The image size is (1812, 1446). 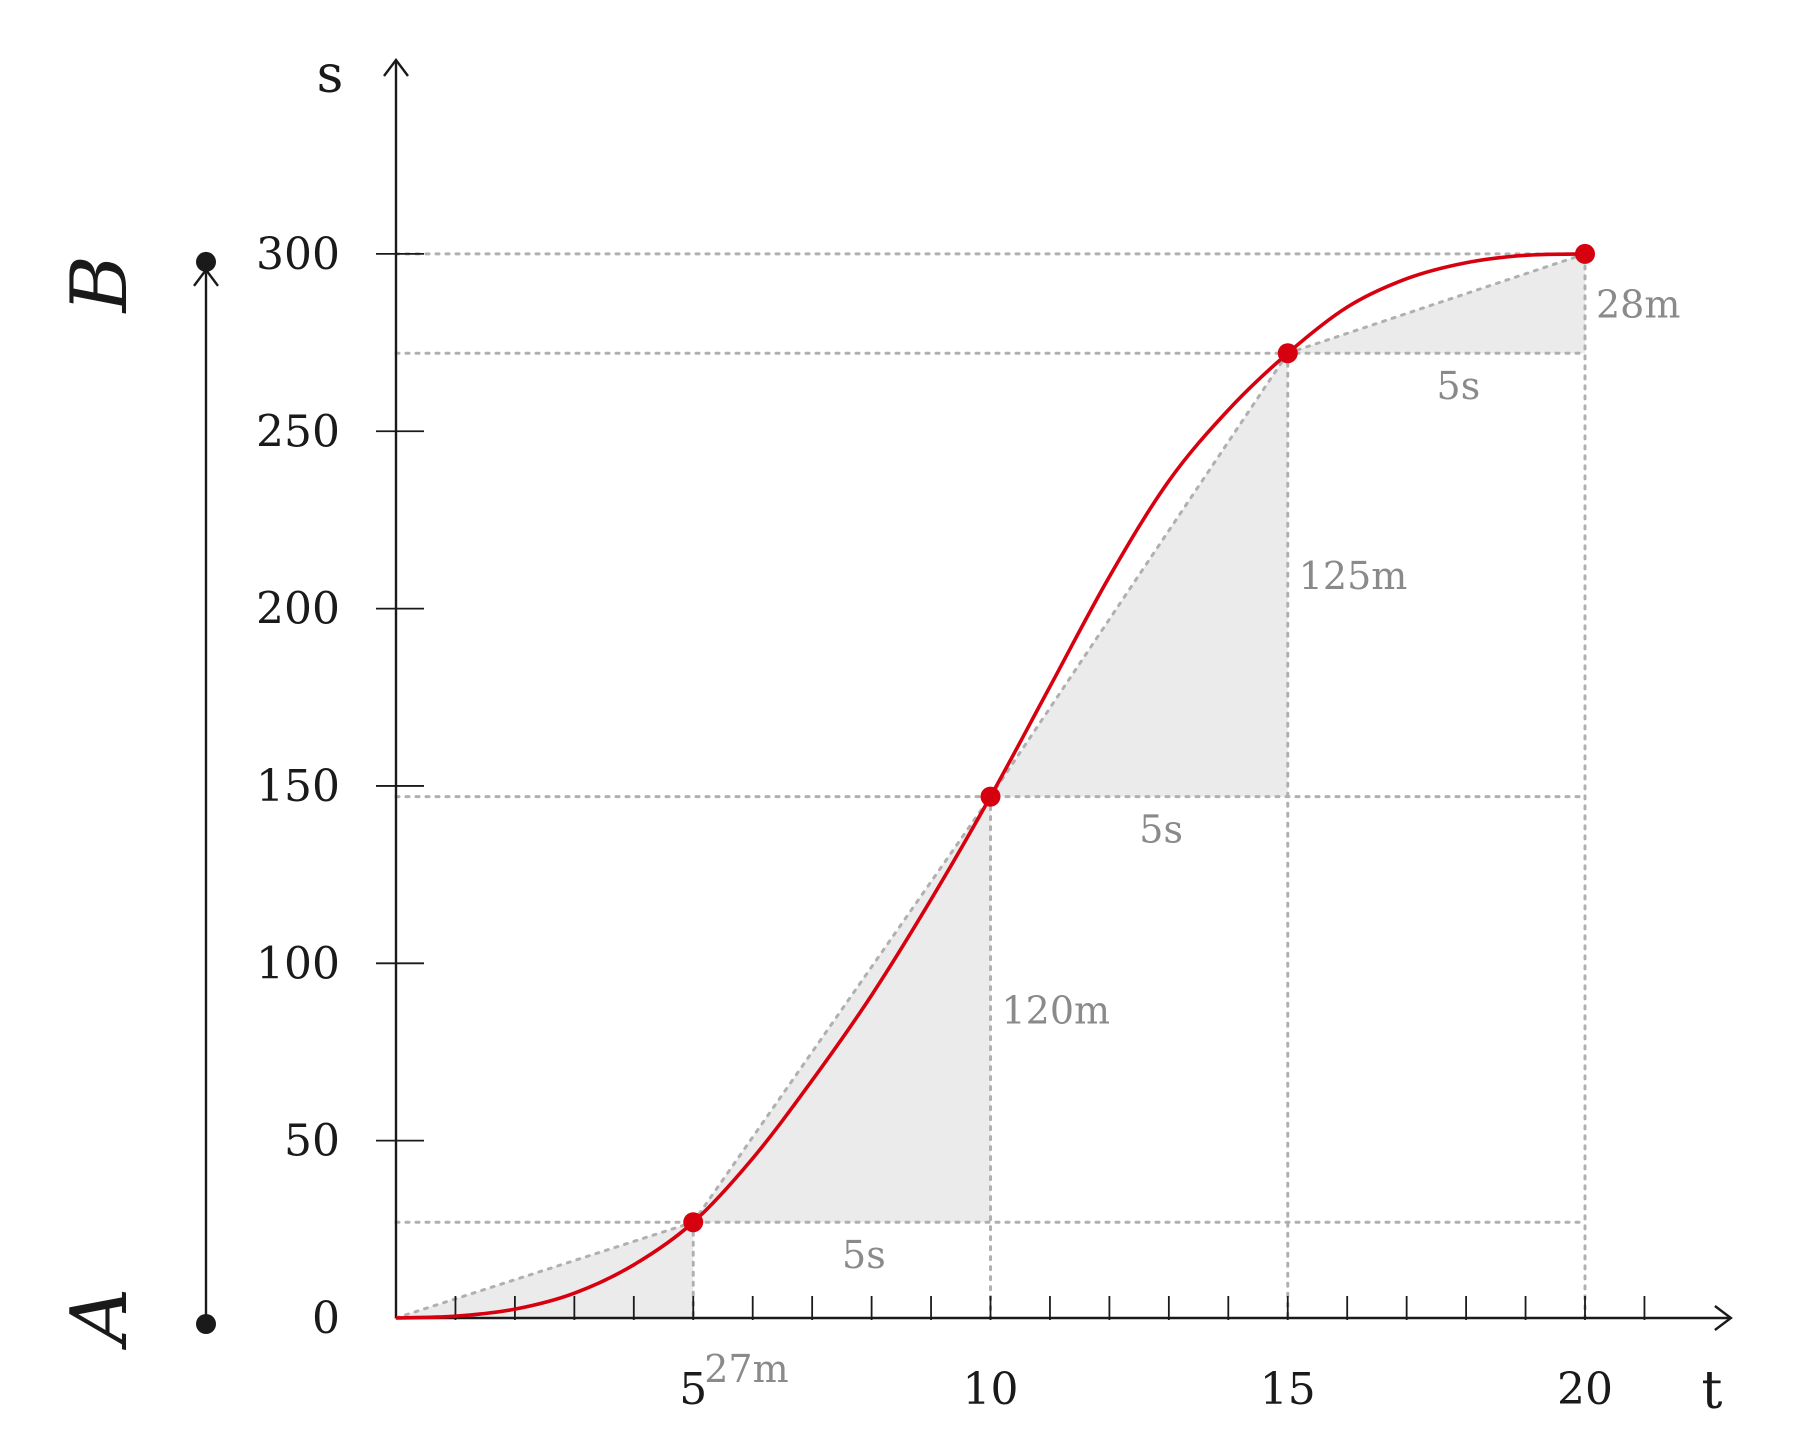 What do you see at coordinates (330, 75) in the screenshot?
I see `y-axis-title: s` at bounding box center [330, 75].